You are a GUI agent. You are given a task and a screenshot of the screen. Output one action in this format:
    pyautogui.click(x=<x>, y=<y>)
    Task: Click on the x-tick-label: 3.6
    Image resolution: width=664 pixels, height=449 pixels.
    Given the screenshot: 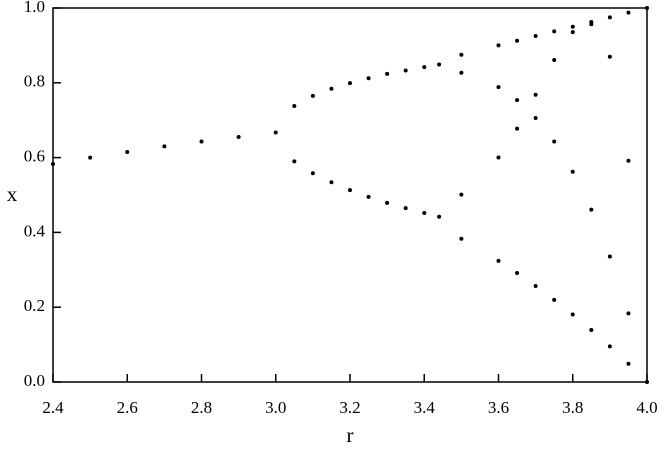 What is the action you would take?
    pyautogui.click(x=498, y=407)
    